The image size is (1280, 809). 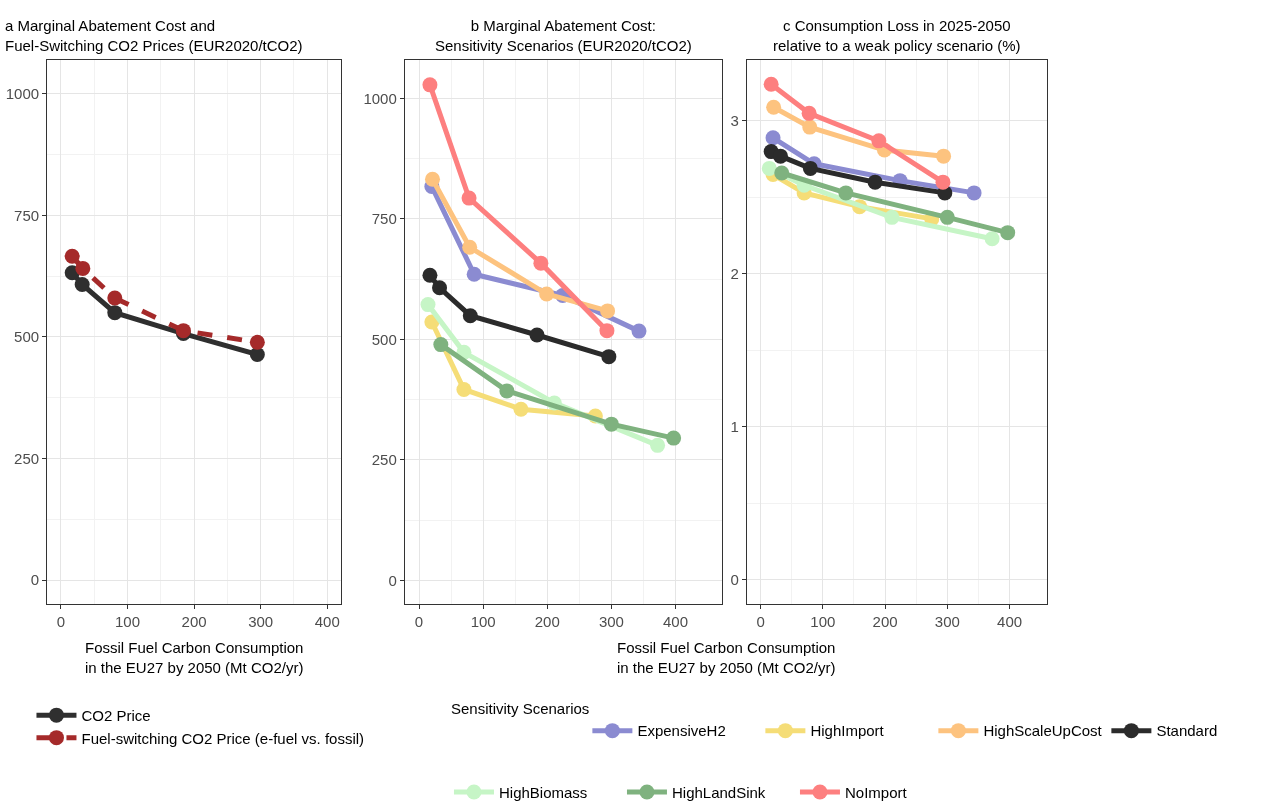 I want to click on legend-label: HighBiomass, so click(x=543, y=792).